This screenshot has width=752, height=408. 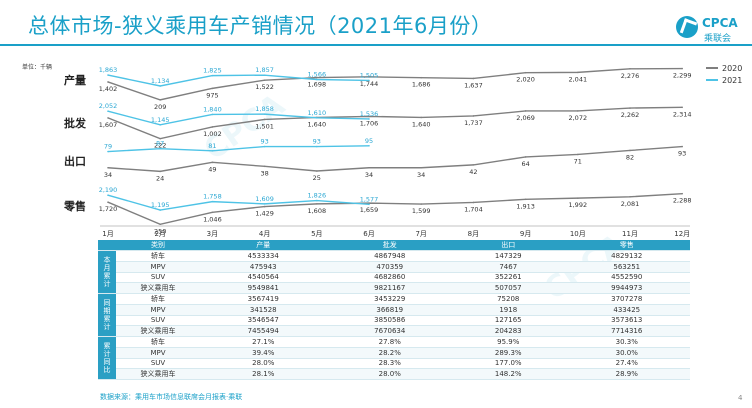 What do you see at coordinates (389, 256) in the screenshot?
I see `table-cell: 4867948` at bounding box center [389, 256].